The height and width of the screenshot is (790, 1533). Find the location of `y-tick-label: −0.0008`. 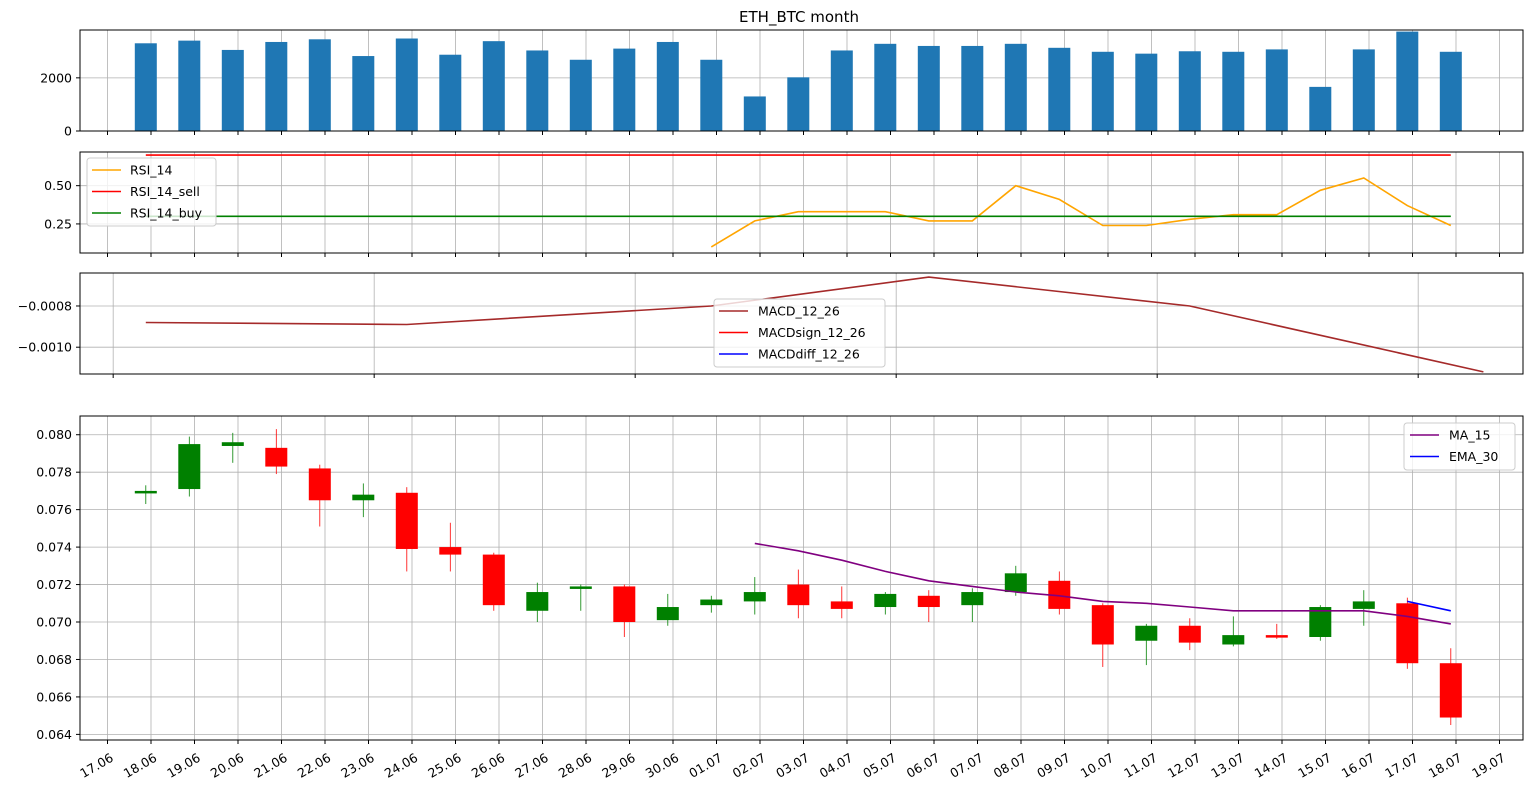

y-tick-label: −0.0008 is located at coordinates (45, 305).